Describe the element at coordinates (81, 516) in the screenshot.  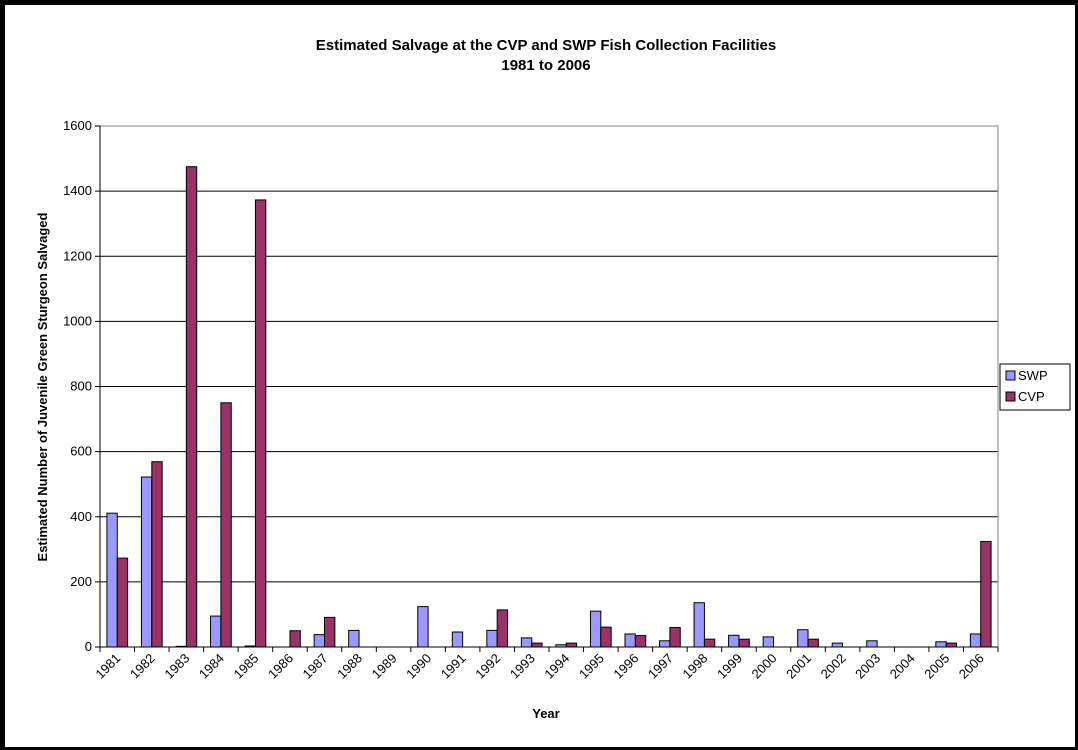
I see `y-tick-label: 400` at that location.